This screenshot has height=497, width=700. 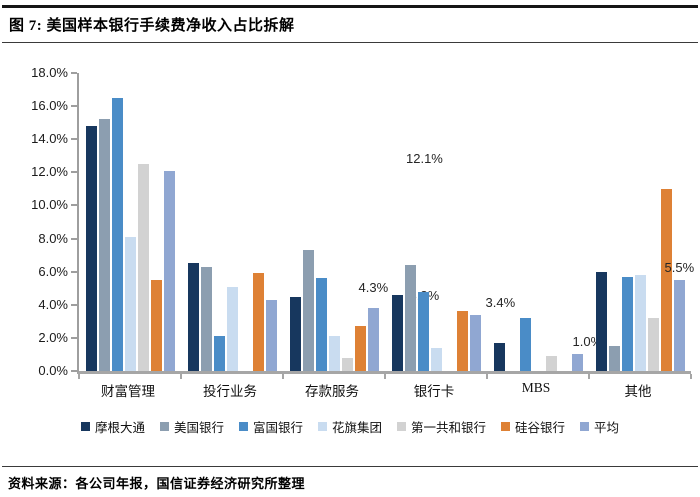 I want to click on x-category-label: 其他, so click(x=638, y=391).